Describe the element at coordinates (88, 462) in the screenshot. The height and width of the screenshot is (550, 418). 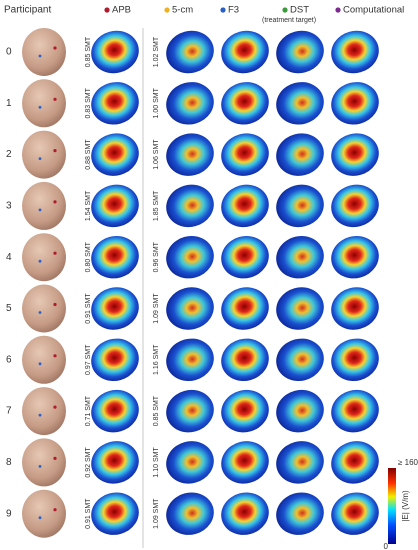
I see `smt-label: 0.92 SMT` at that location.